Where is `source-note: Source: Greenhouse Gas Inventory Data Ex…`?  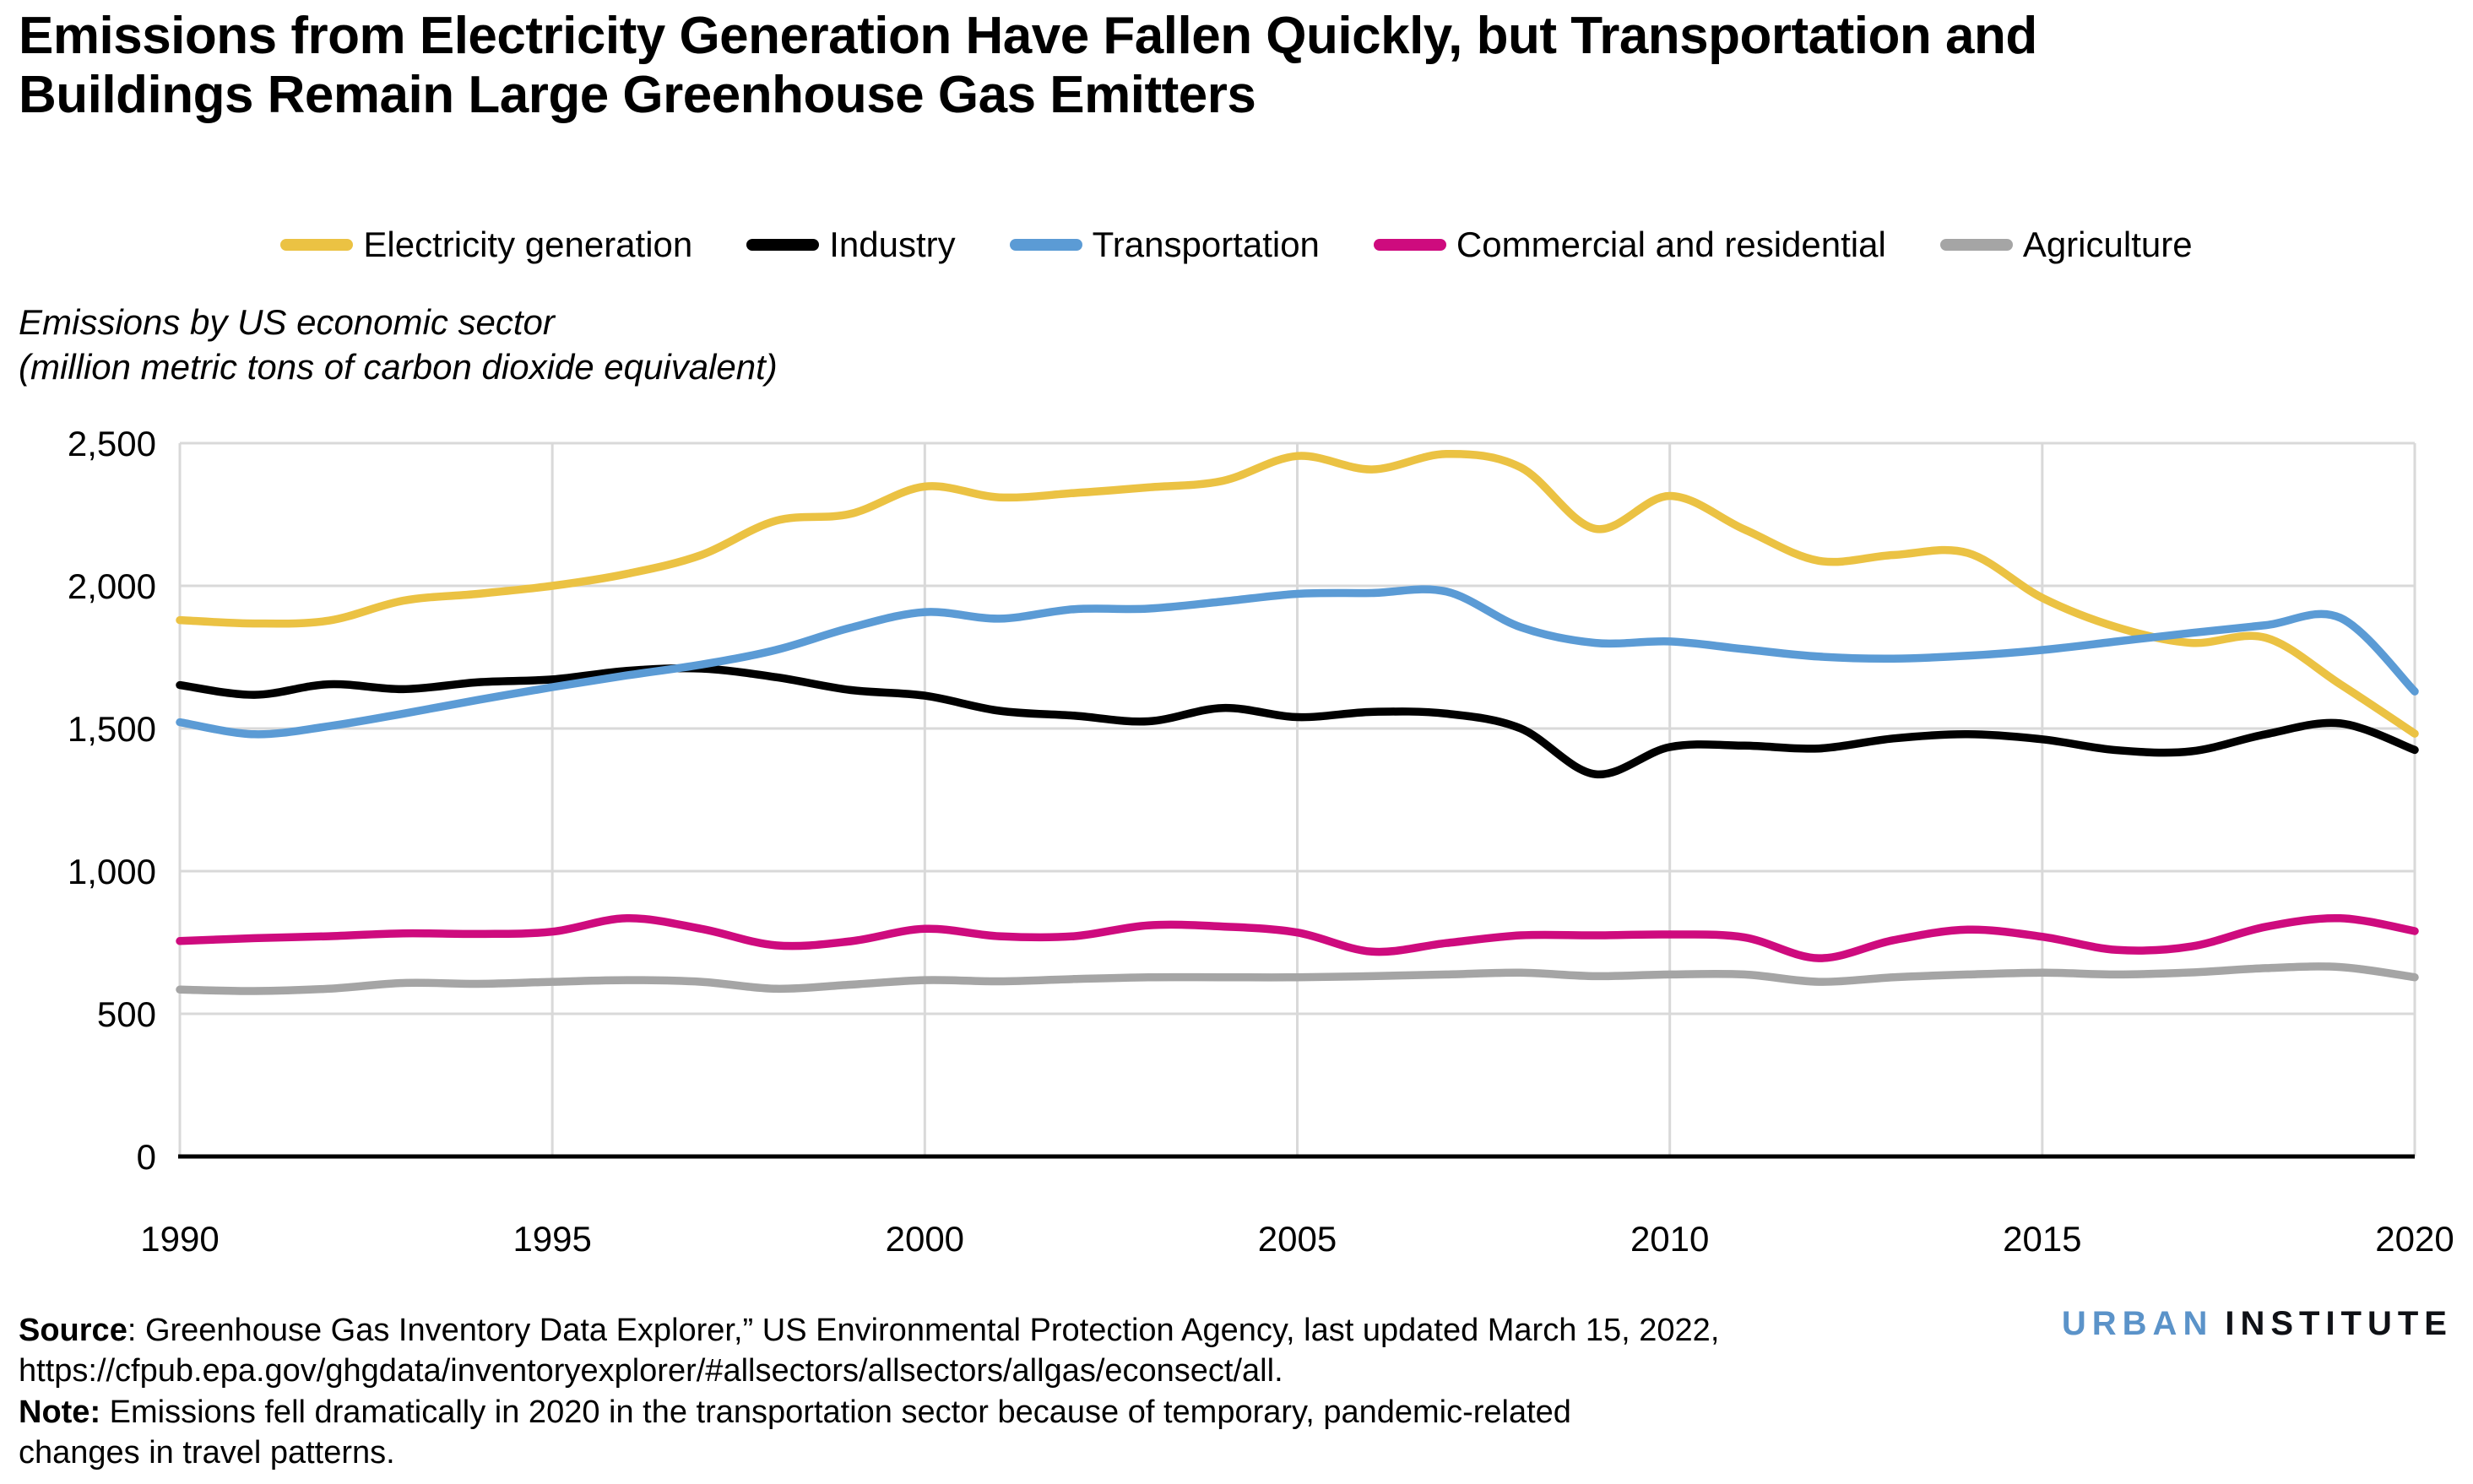 source-note: Source: Greenhouse Gas Inventory Data Ex… is located at coordinates (990, 1391).